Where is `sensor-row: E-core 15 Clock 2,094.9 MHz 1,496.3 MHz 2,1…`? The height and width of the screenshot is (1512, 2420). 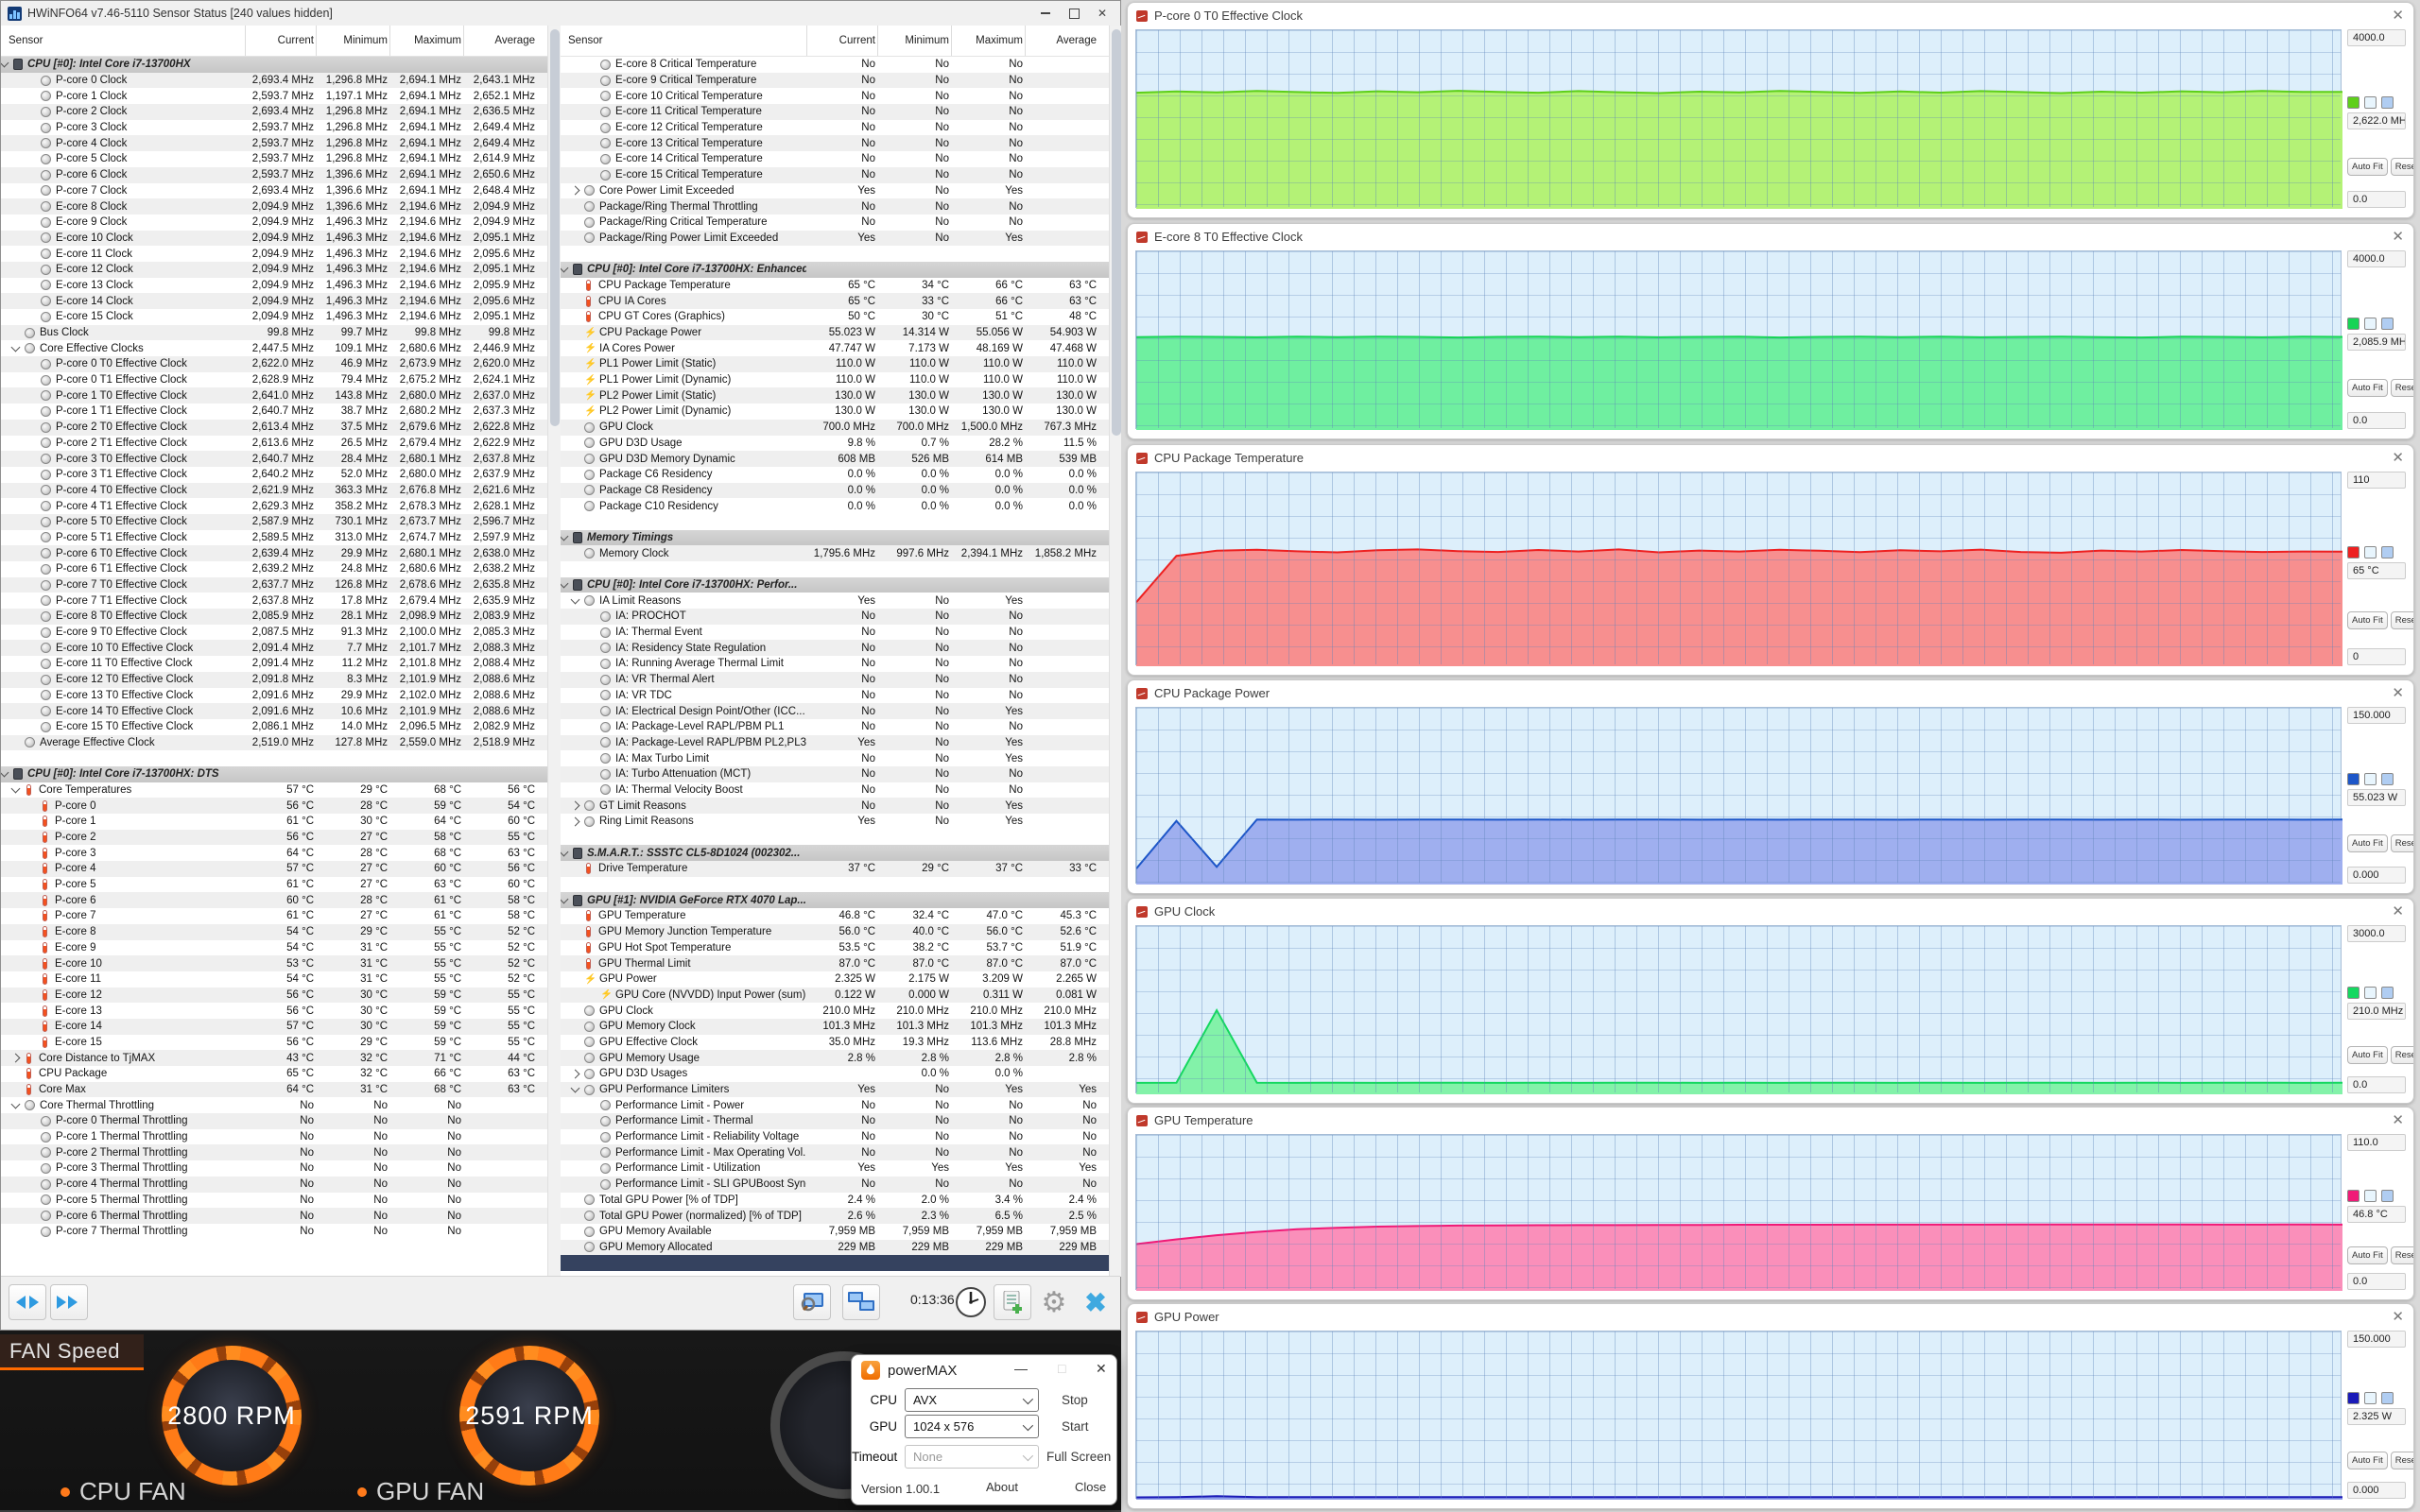
sensor-row: E-core 15 Clock 2,094.9 MHz 1,496.3 MHz 2,1… is located at coordinates (274, 317).